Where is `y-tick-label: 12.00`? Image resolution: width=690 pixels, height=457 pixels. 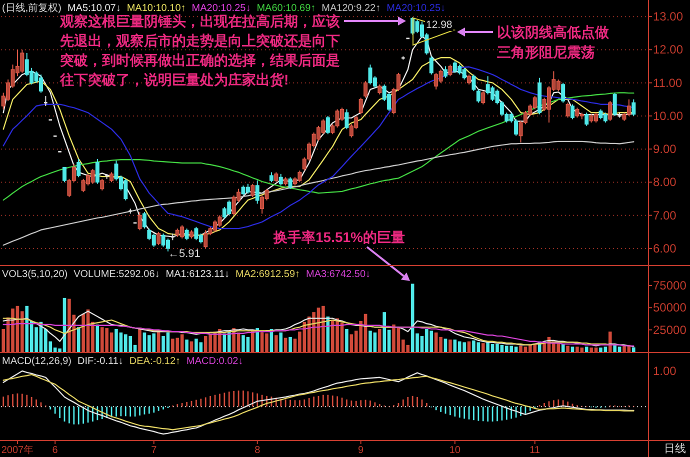 y-tick-label: 12.00 is located at coordinates (668, 49).